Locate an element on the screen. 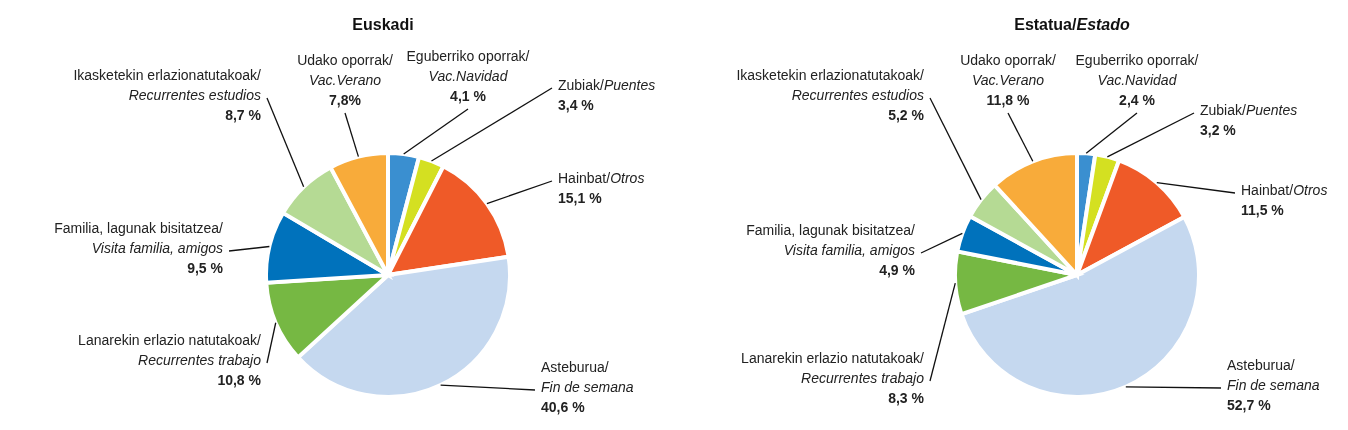 The width and height of the screenshot is (1348, 430). data-label: 9,5 % is located at coordinates (205, 268).